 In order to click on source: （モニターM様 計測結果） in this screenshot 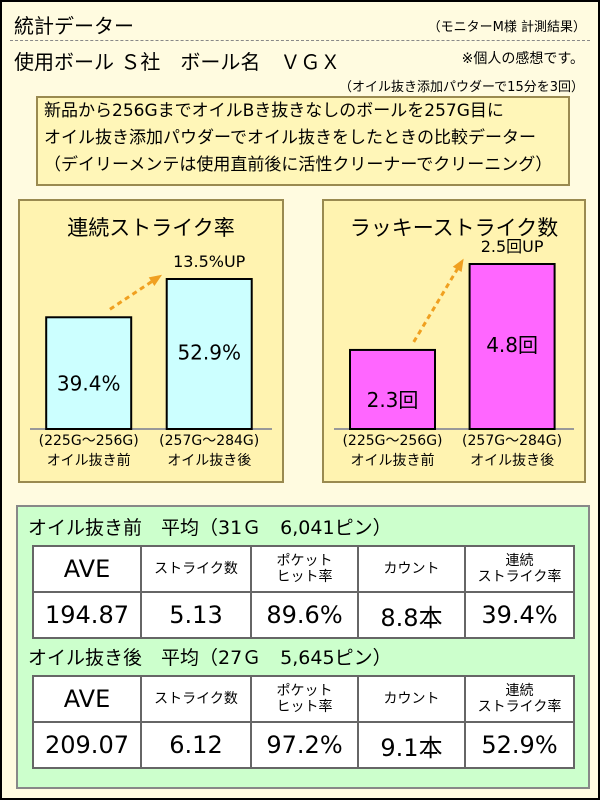, I will do `click(506, 27)`.